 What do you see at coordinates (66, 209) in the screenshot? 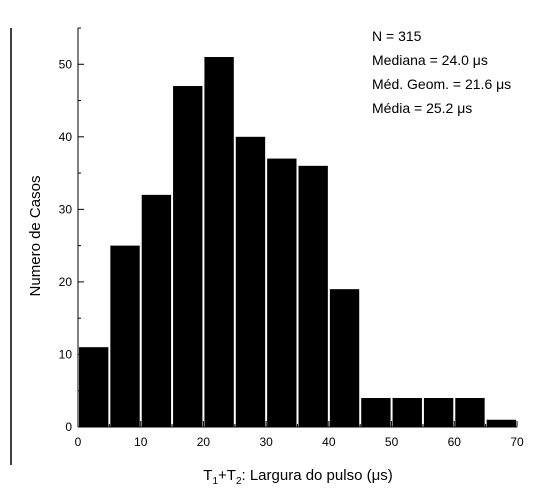
I see `y-tick-label: 30` at bounding box center [66, 209].